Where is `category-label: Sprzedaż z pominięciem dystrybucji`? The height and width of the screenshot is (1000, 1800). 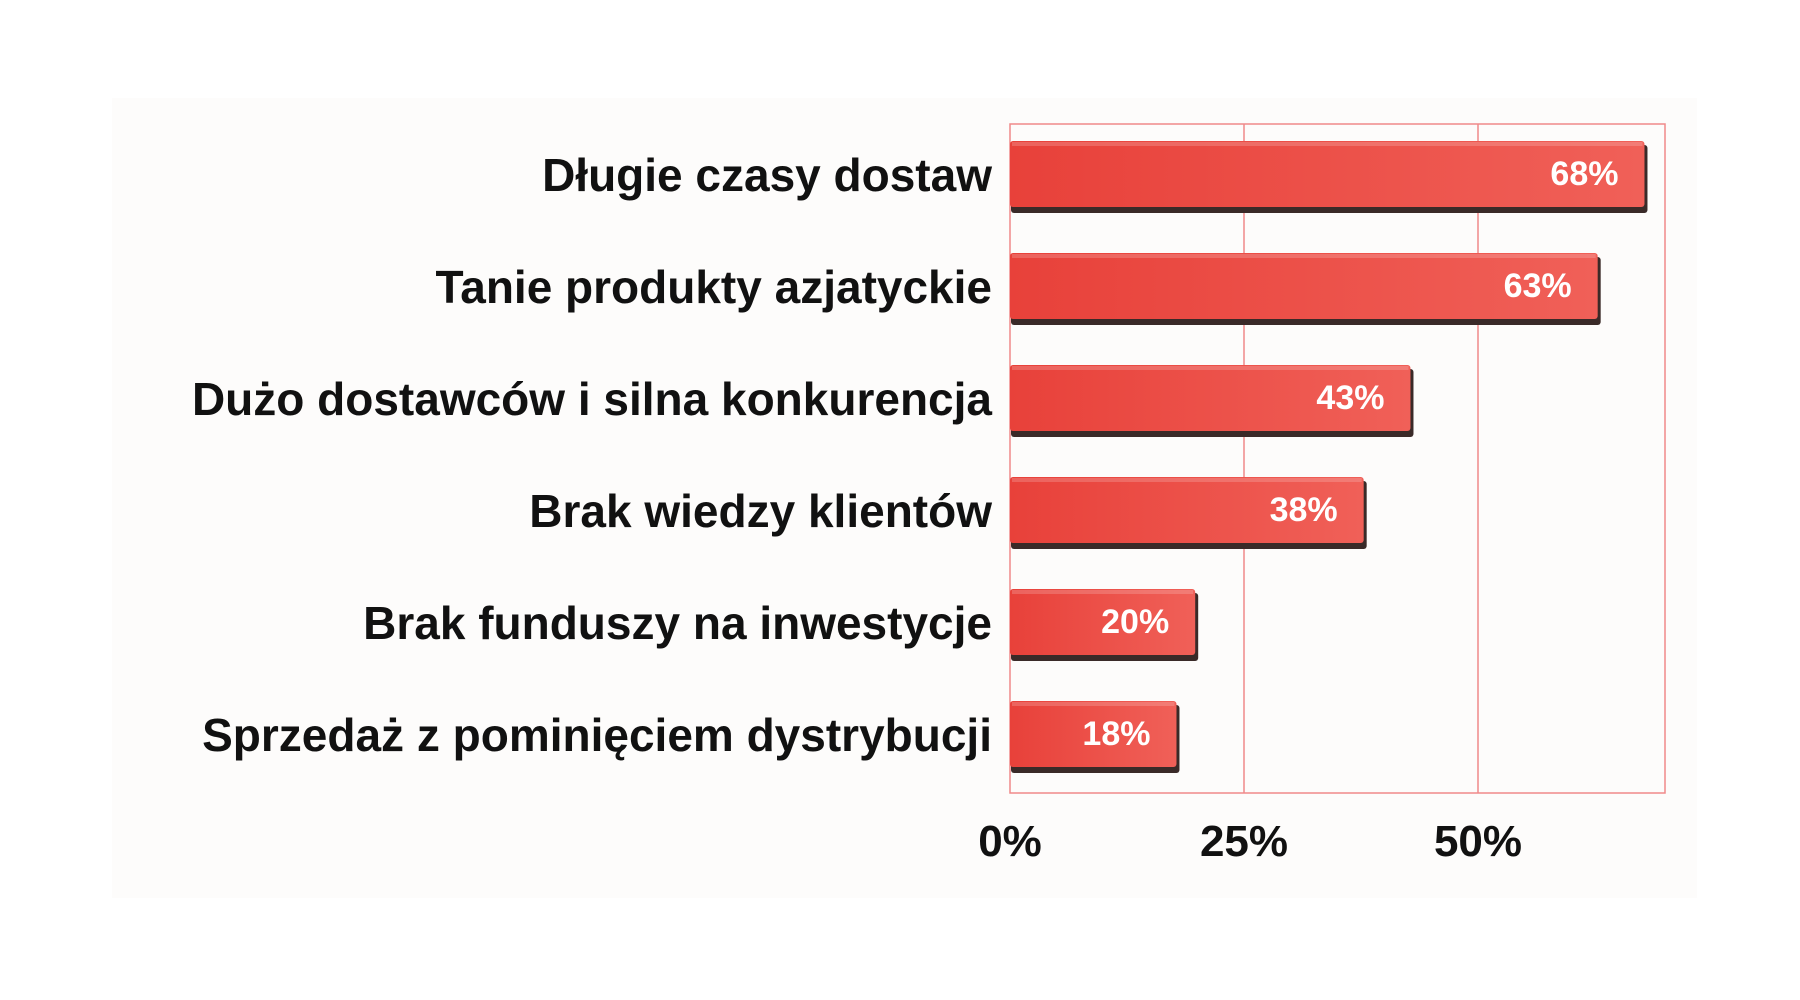
category-label: Sprzedaż z pominięciem dystrybucji is located at coordinates (597, 735).